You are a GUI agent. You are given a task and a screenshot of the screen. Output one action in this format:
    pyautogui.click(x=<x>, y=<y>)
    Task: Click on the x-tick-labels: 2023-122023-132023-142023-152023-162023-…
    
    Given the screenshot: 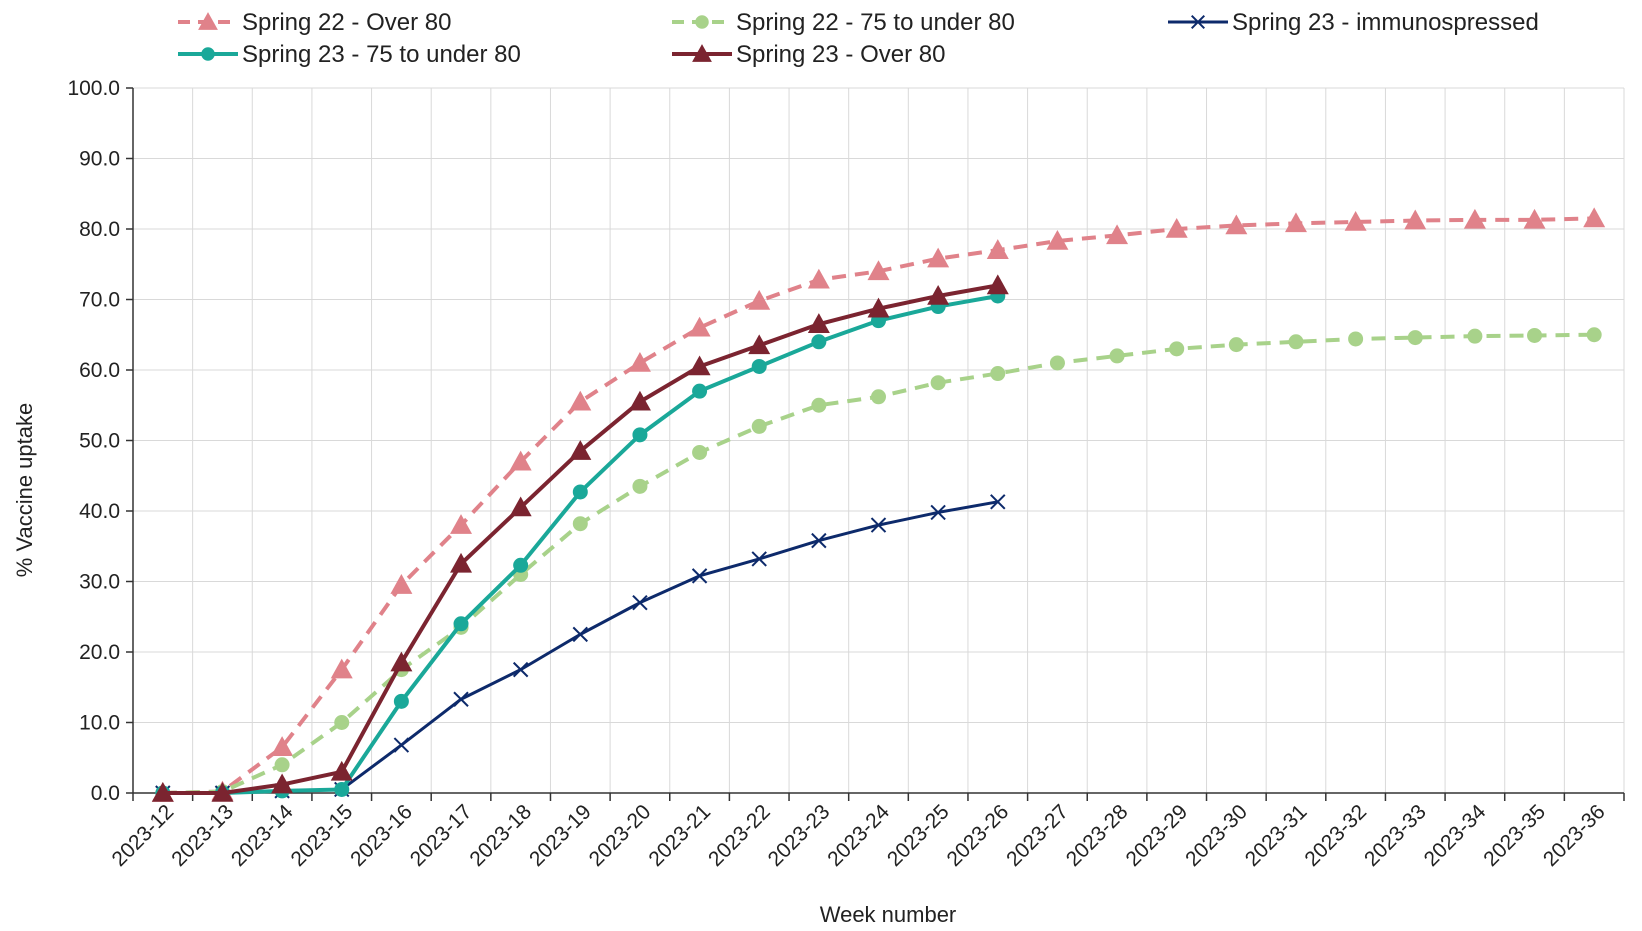 What is the action you would take?
    pyautogui.click(x=859, y=835)
    